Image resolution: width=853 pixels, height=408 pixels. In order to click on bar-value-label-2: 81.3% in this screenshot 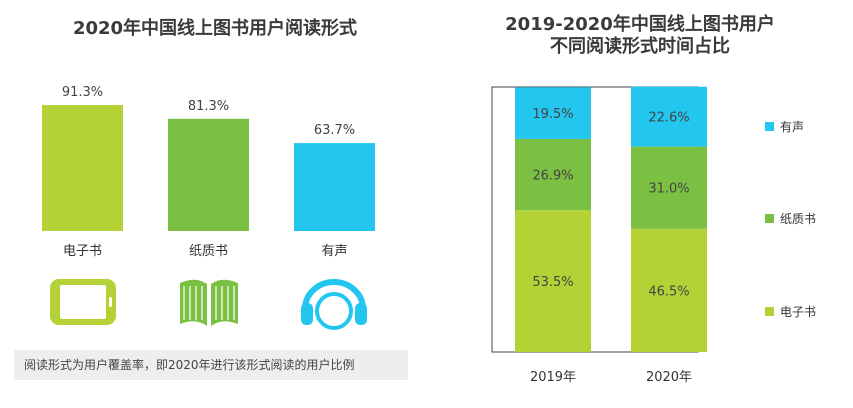, I will do `click(208, 106)`.